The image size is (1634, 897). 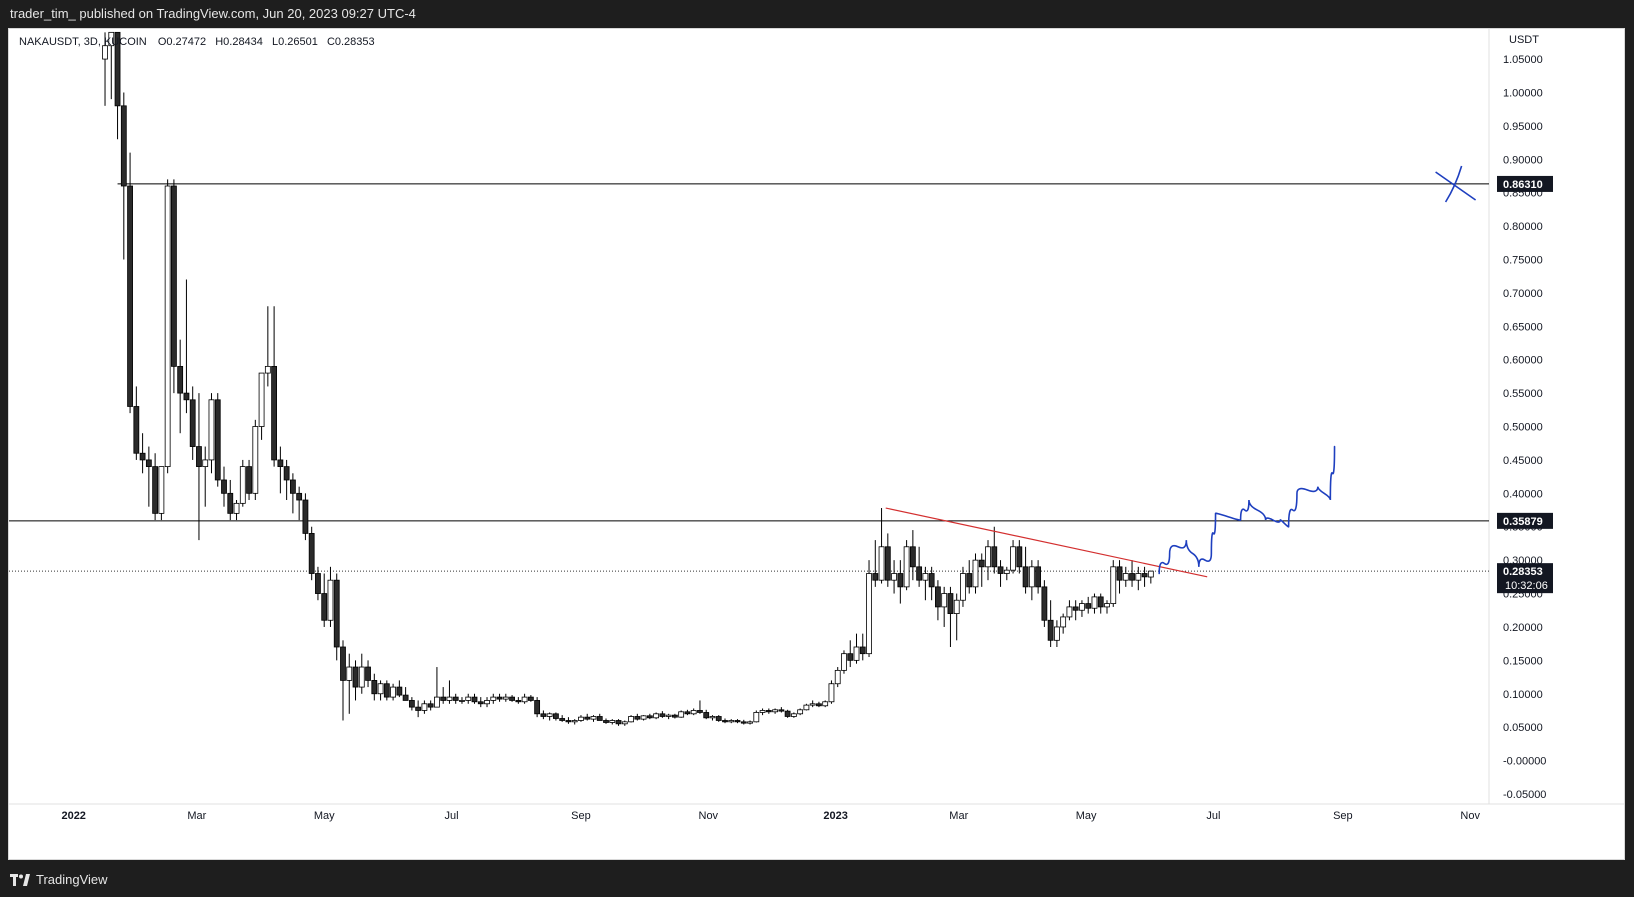 I want to click on tradingview-logo-icon, so click(x=20, y=879).